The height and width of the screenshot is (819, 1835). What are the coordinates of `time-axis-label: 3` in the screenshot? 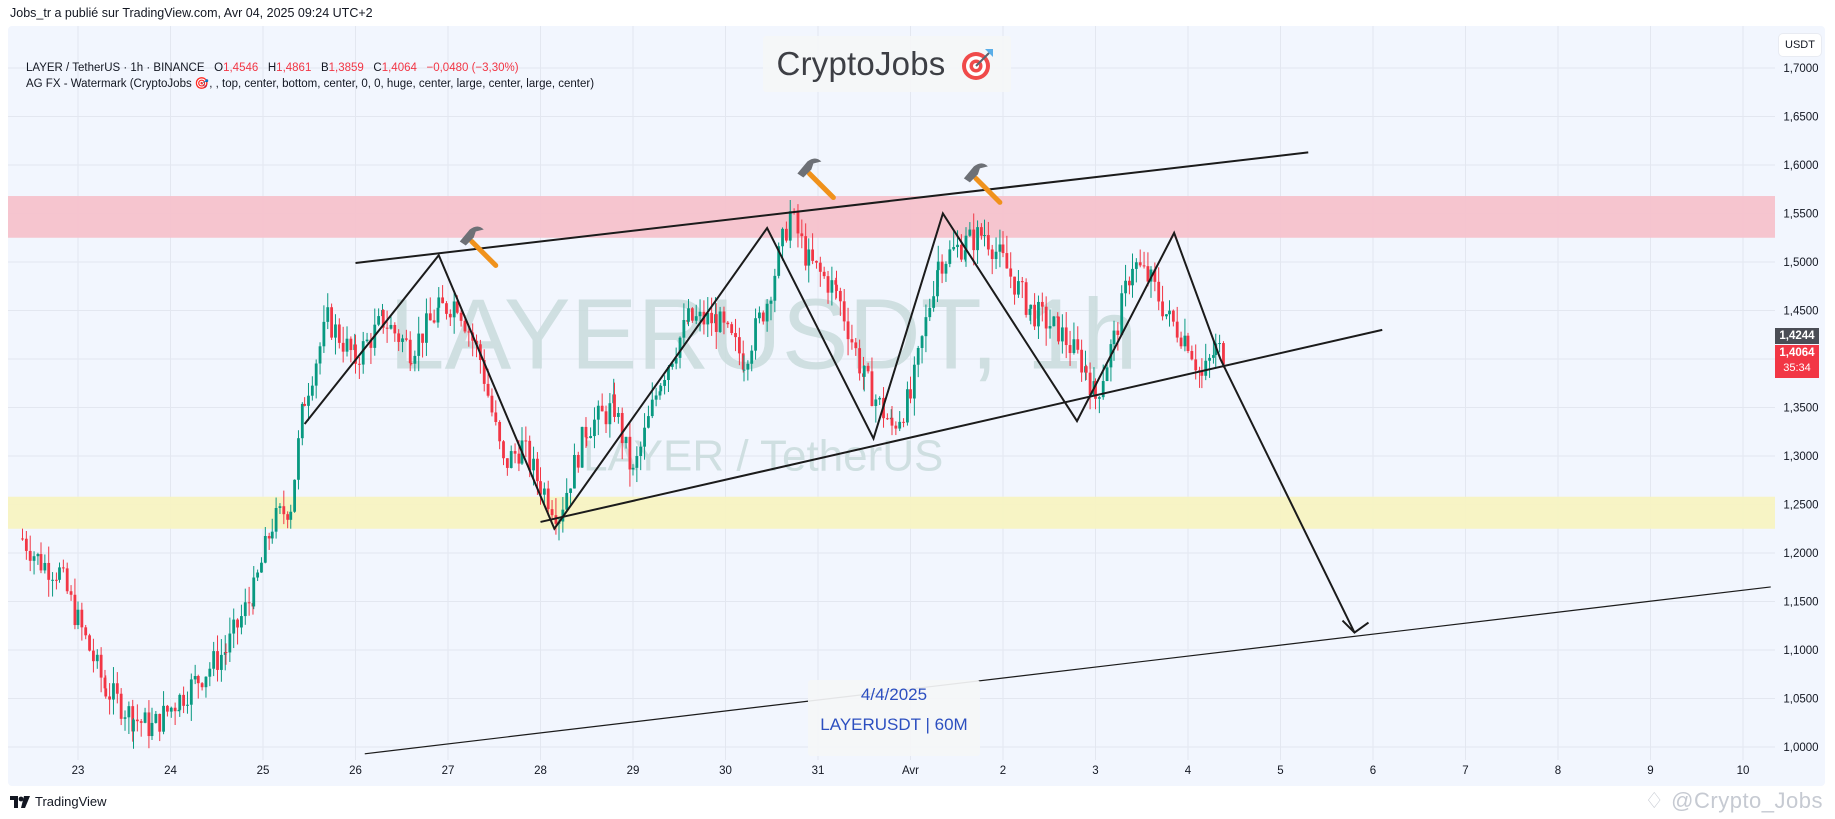 It's located at (1095, 771).